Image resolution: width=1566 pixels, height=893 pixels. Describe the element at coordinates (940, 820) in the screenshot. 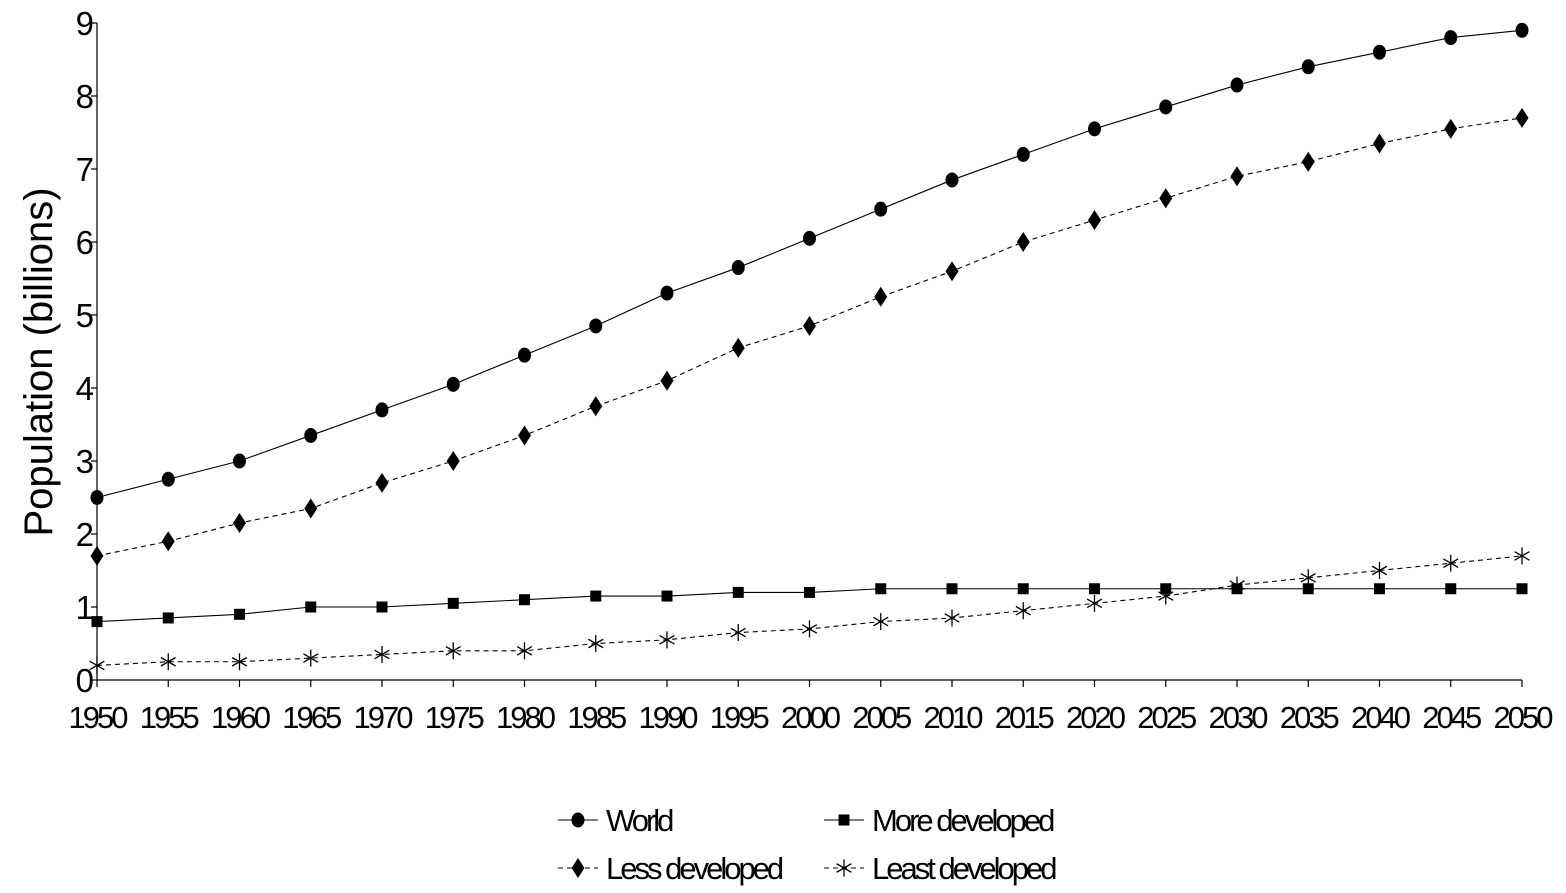

I see `legend-item-more-developed: More developed` at that location.